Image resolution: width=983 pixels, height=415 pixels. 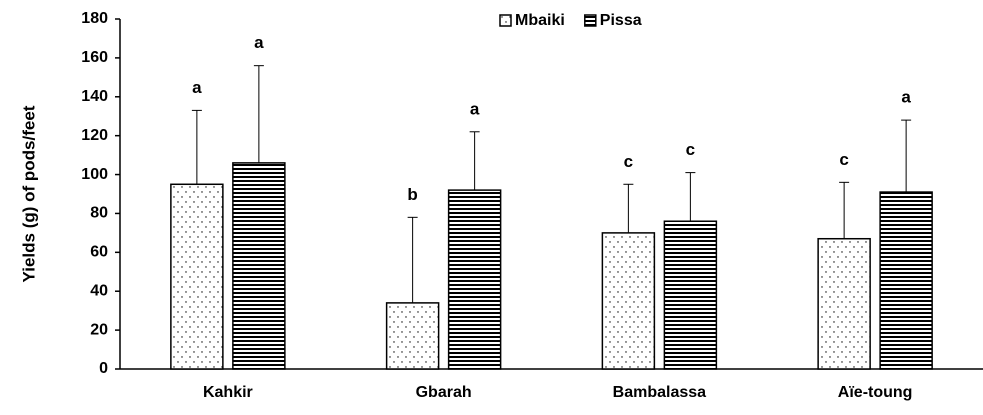 I want to click on legend-label: Pissa, so click(x=621, y=20).